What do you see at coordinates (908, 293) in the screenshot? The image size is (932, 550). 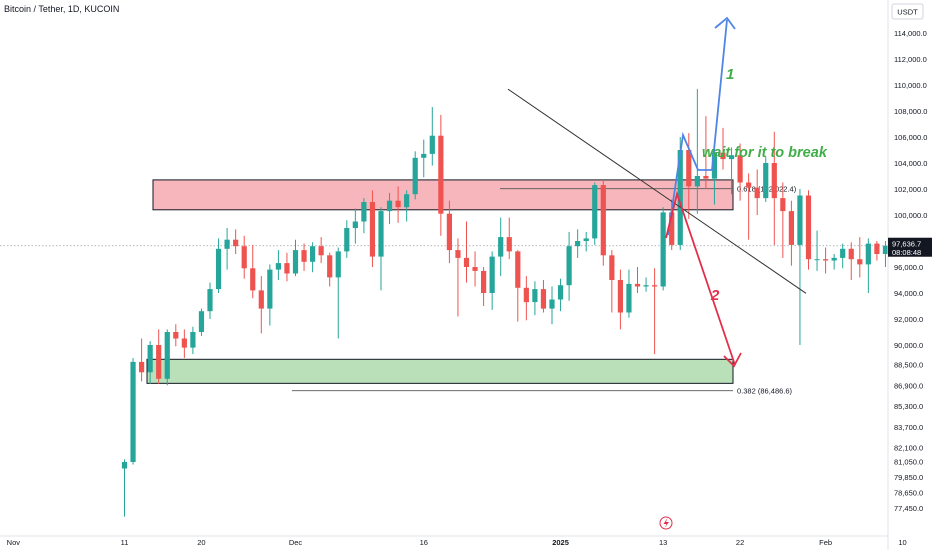 I see `y-tick-label: 94,000.0` at bounding box center [908, 293].